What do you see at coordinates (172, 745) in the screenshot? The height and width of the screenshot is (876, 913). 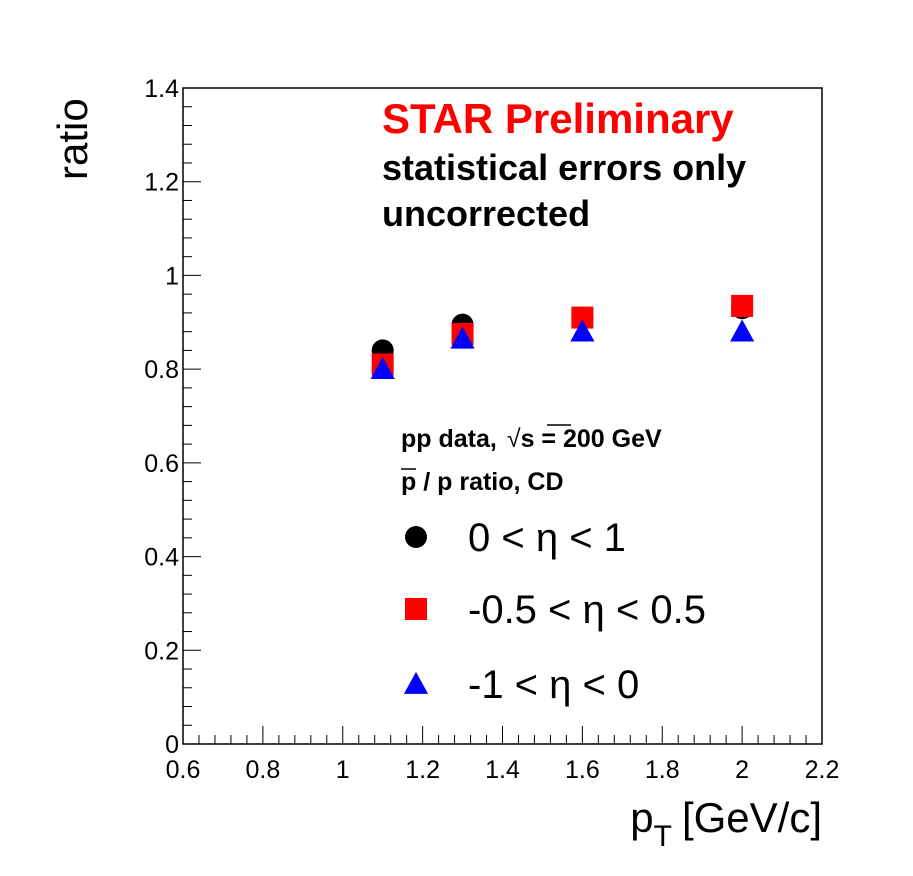 I see `y-tick-label: 0` at bounding box center [172, 745].